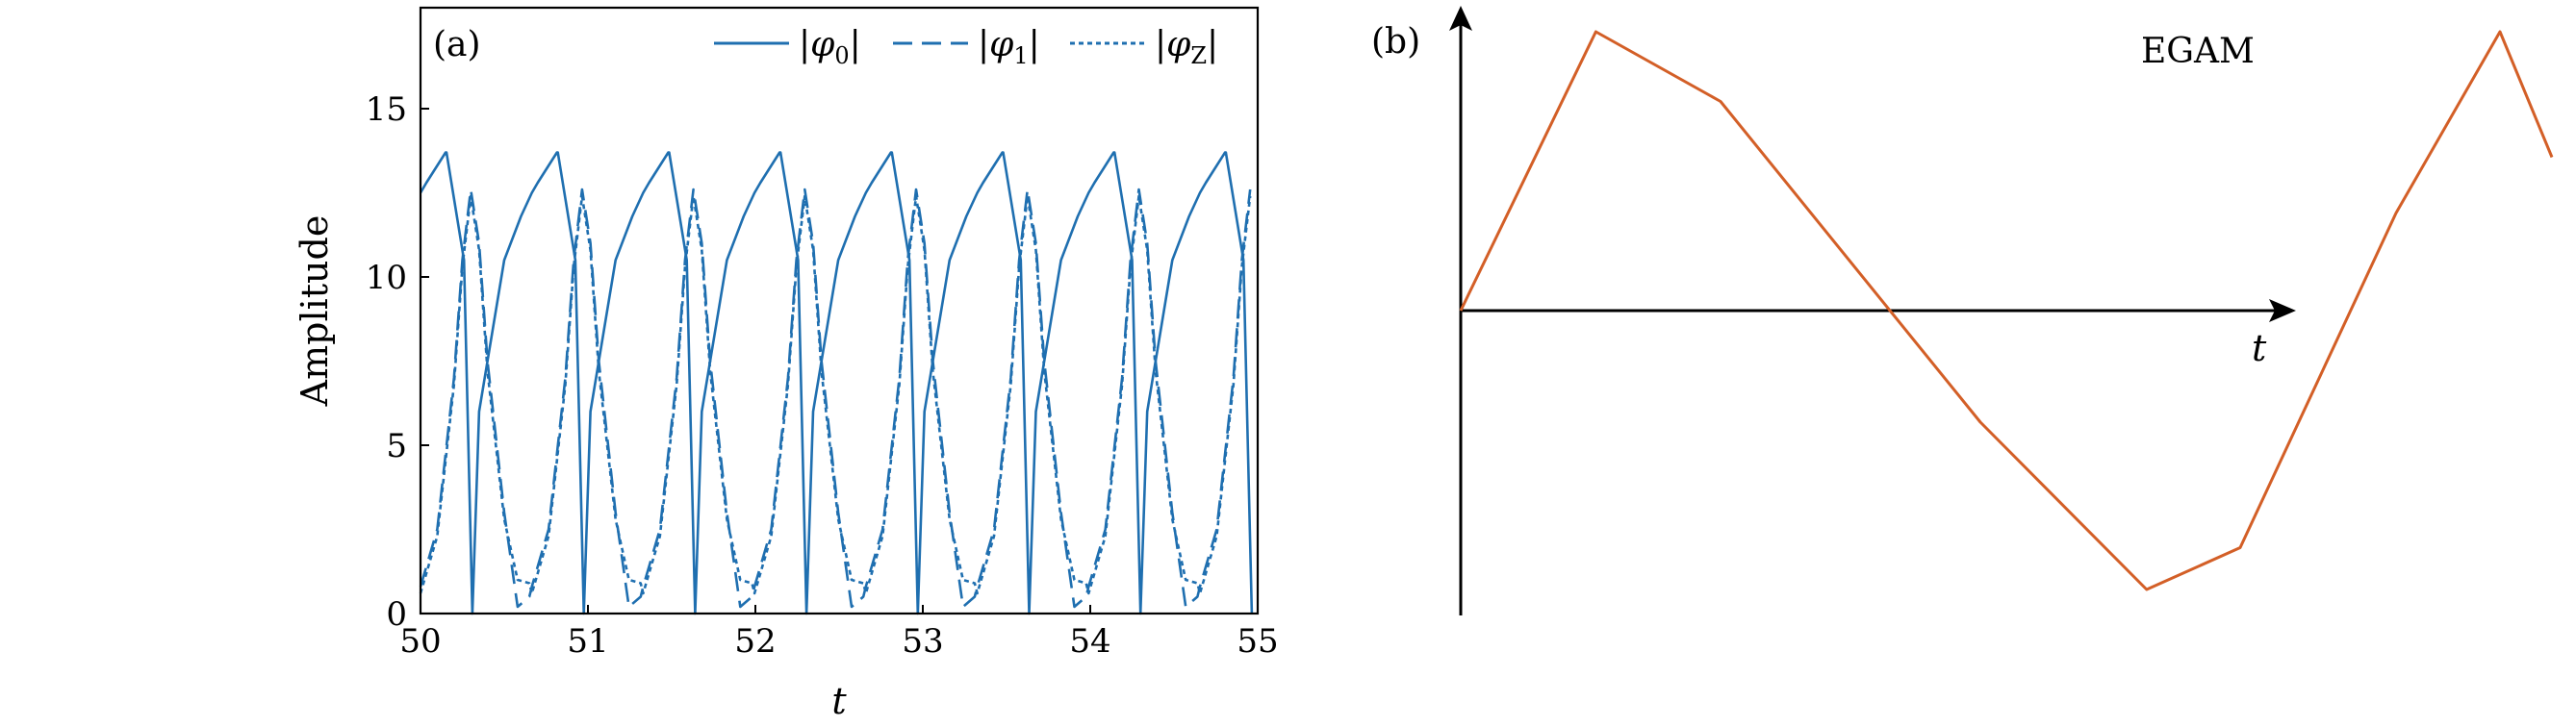  What do you see at coordinates (420, 641) in the screenshot?
I see `x-tick-label: 50` at bounding box center [420, 641].